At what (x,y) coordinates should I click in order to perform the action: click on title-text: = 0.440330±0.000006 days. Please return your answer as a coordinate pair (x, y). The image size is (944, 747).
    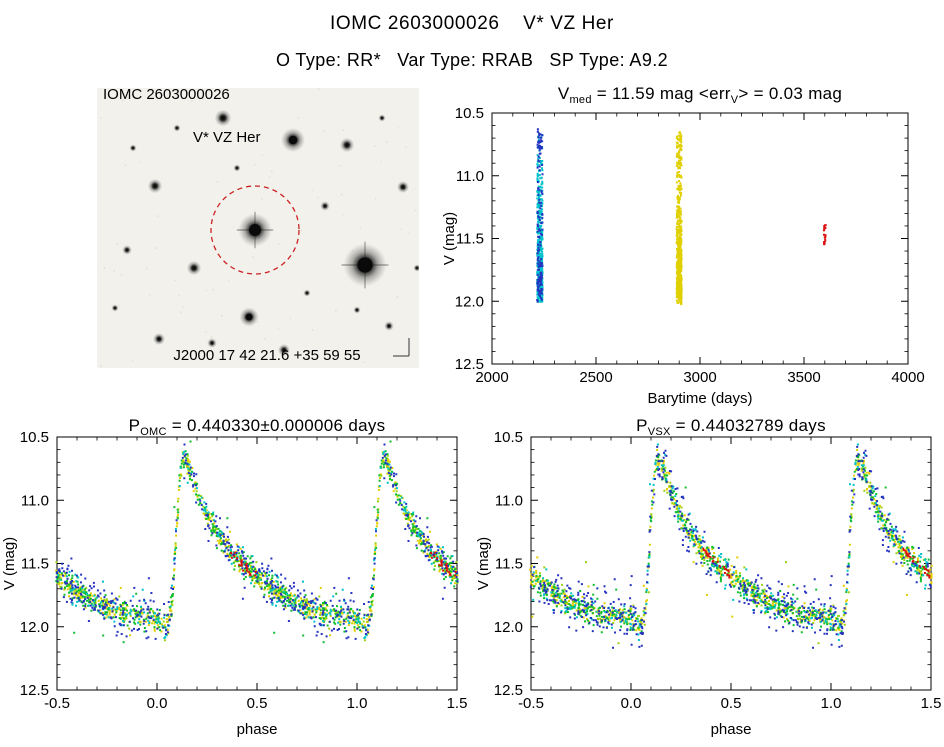
    Looking at the image, I should click on (276, 425).